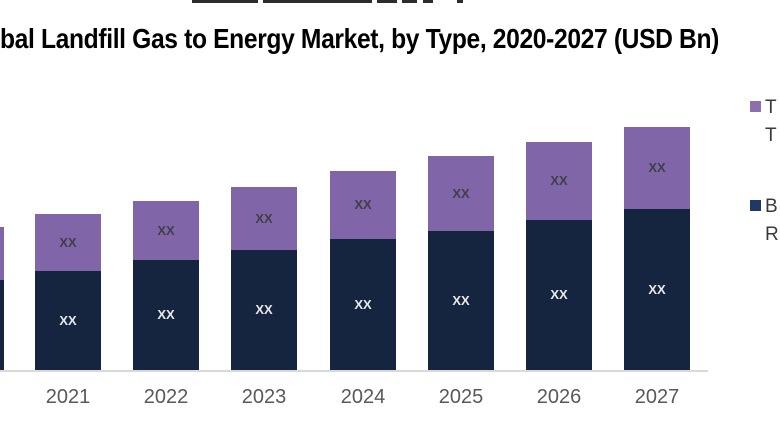  I want to click on x-axis-tick-label: 2023, so click(264, 397).